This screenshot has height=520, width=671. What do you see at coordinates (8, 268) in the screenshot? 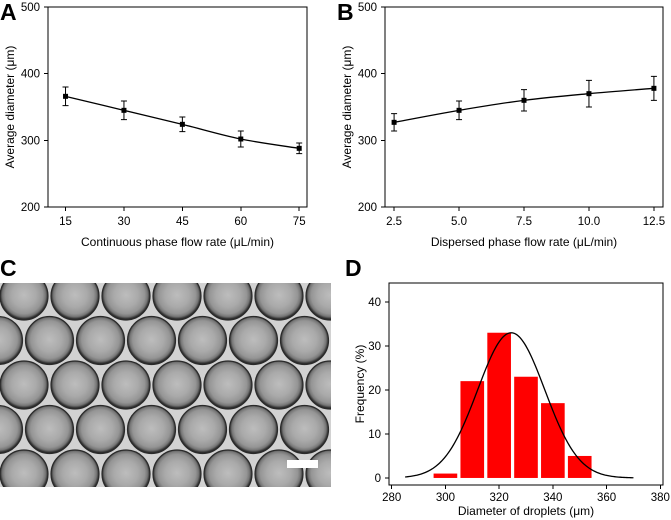
I see `panel-label: C` at bounding box center [8, 268].